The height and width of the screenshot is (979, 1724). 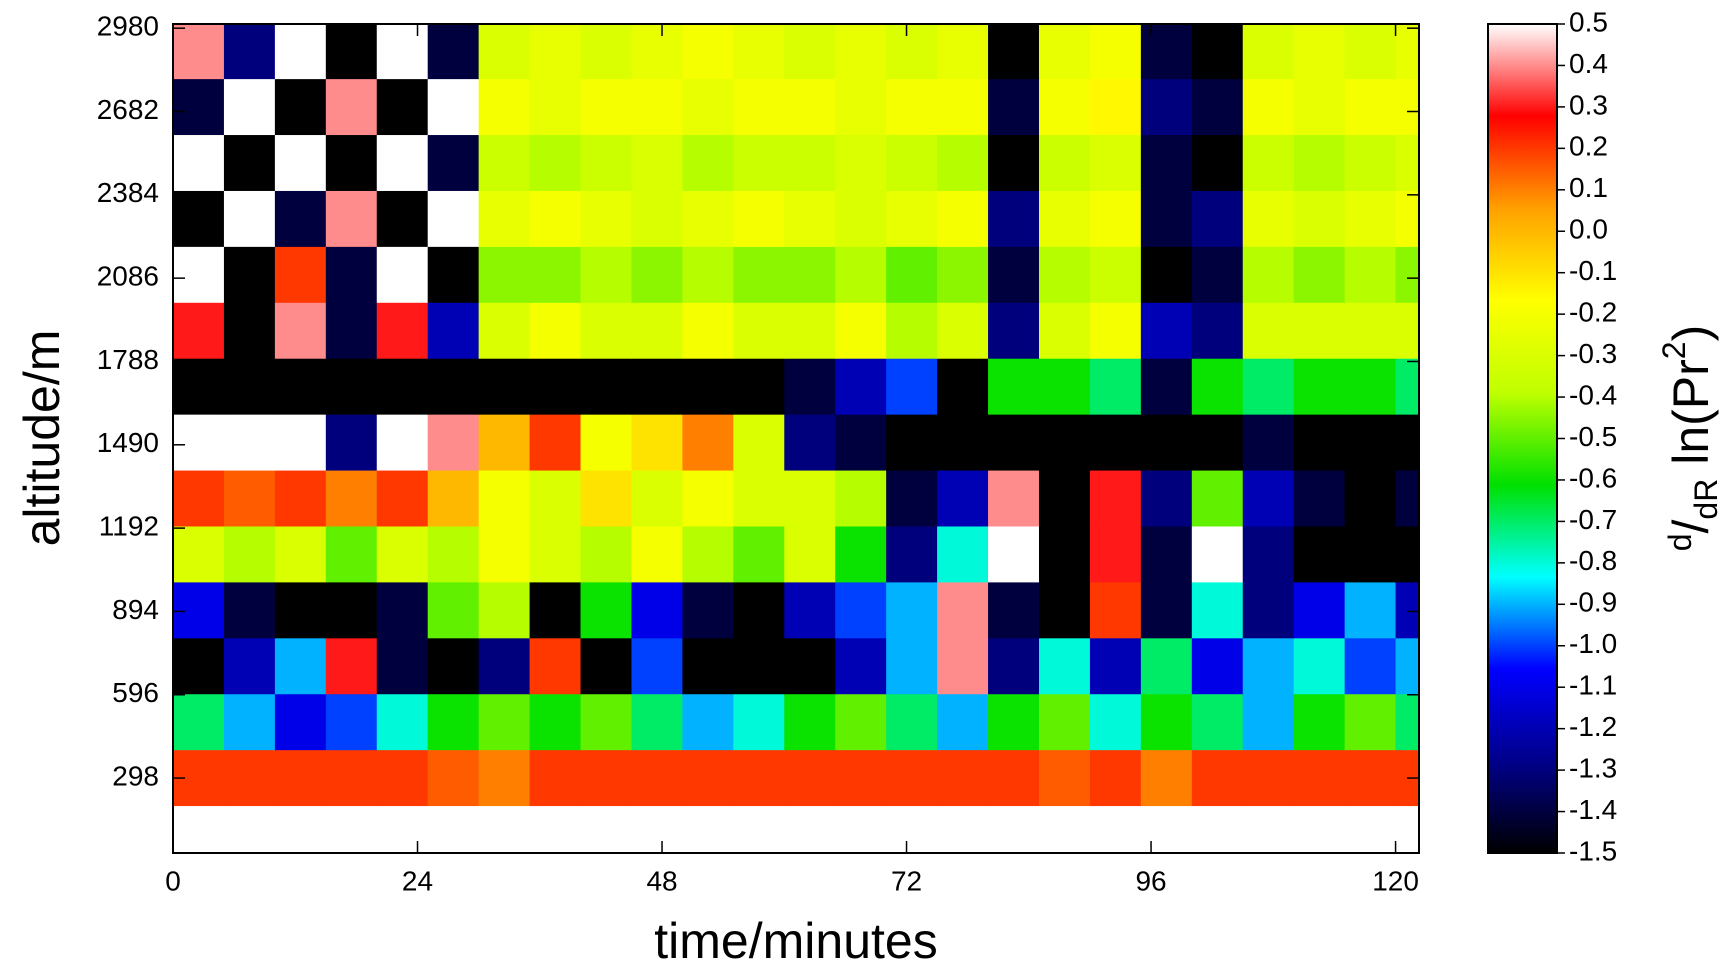 I want to click on x-tick-label: 0, so click(x=173, y=880).